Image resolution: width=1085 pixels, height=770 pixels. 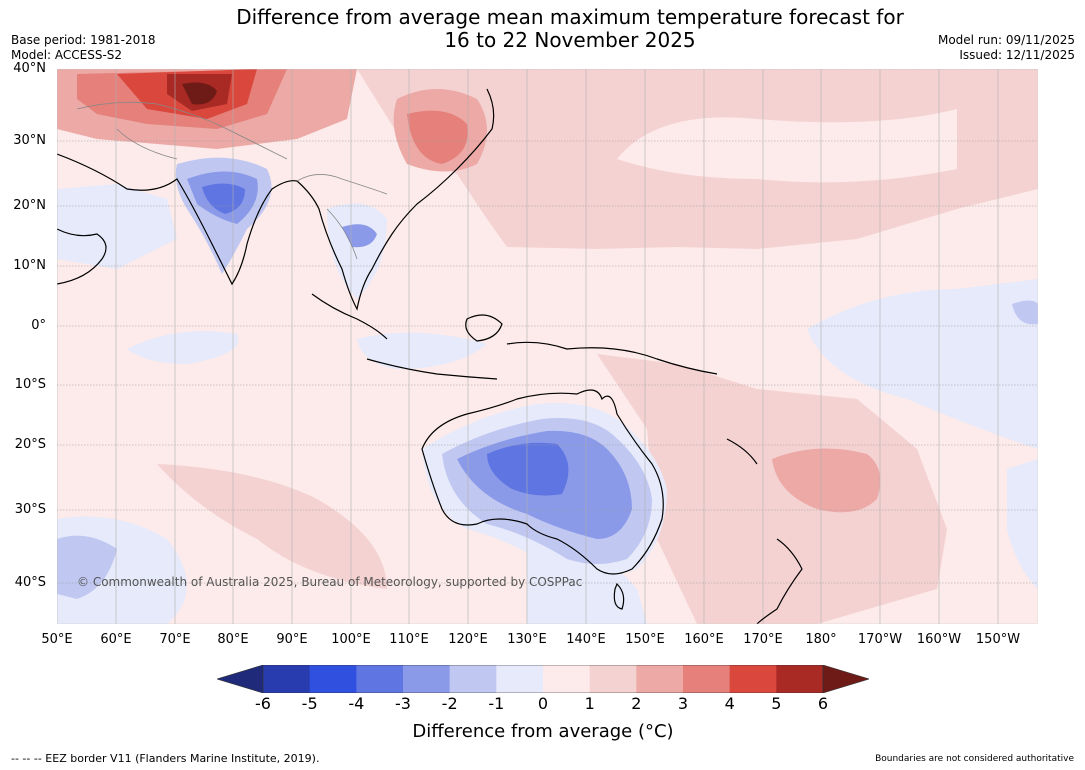 I want to click on lat-label-10s: 10°S, so click(x=30, y=384).